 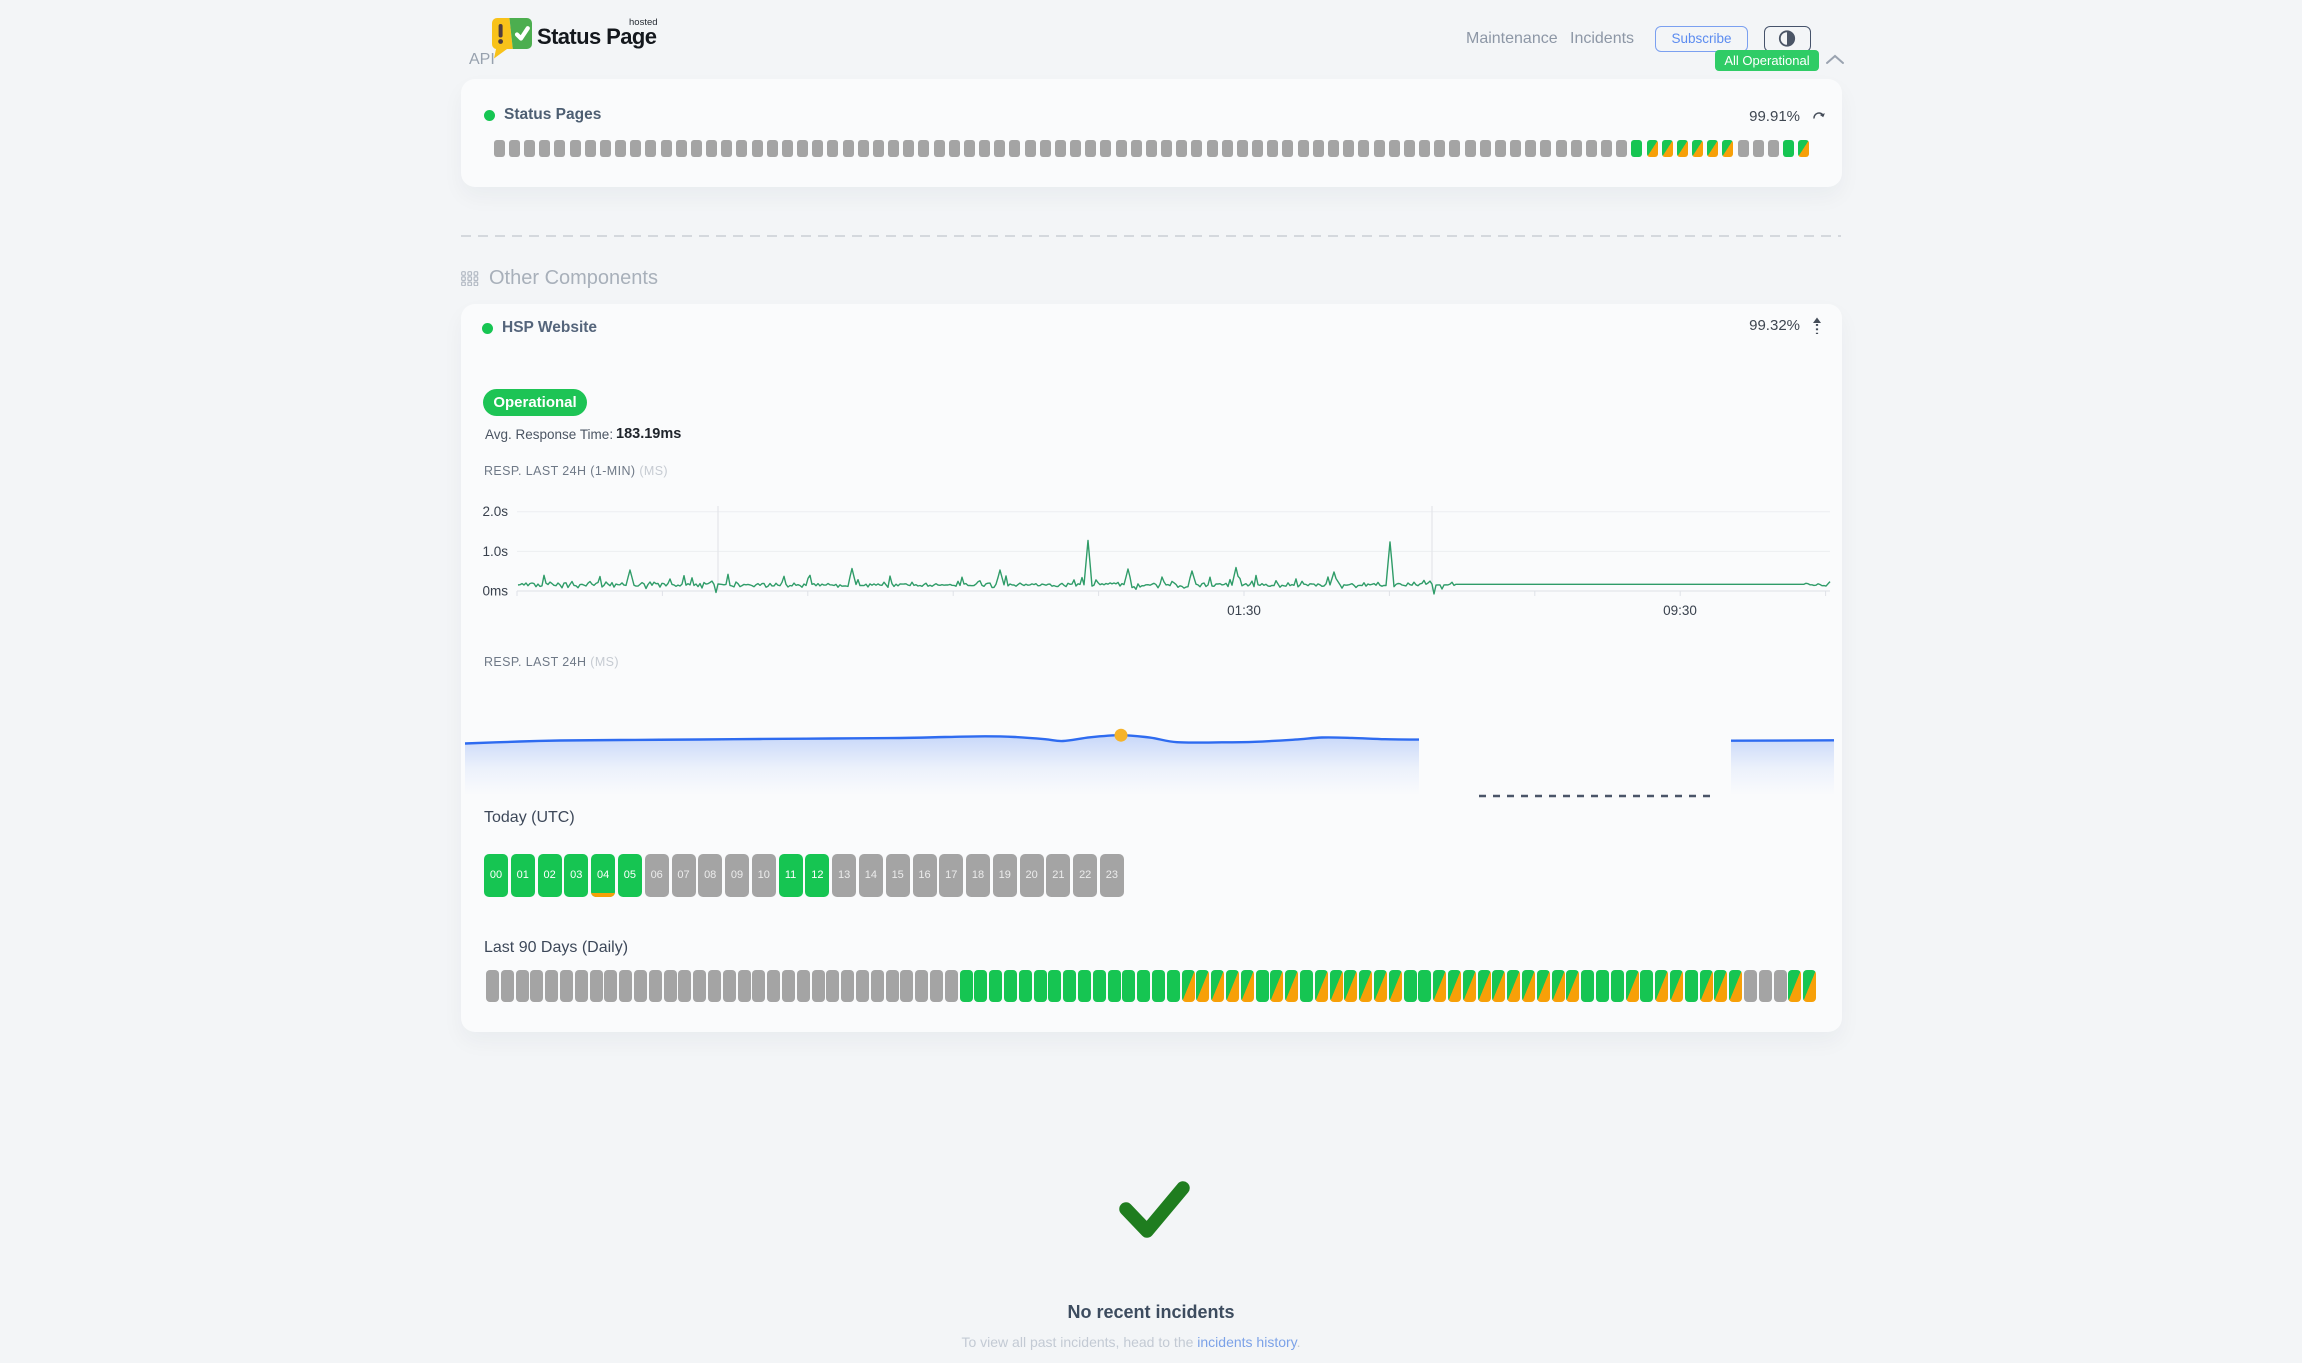 What do you see at coordinates (1244, 610) in the screenshot?
I see `svg-text: 01:30` at bounding box center [1244, 610].